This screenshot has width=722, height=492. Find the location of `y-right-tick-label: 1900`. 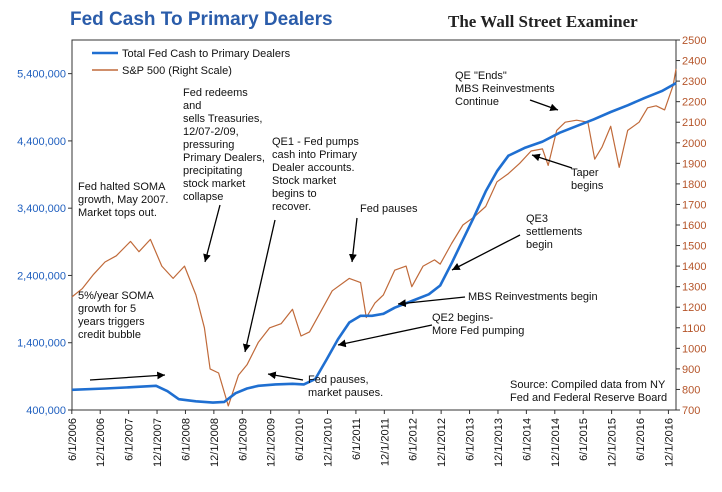

y-right-tick-label: 1900 is located at coordinates (694, 164).